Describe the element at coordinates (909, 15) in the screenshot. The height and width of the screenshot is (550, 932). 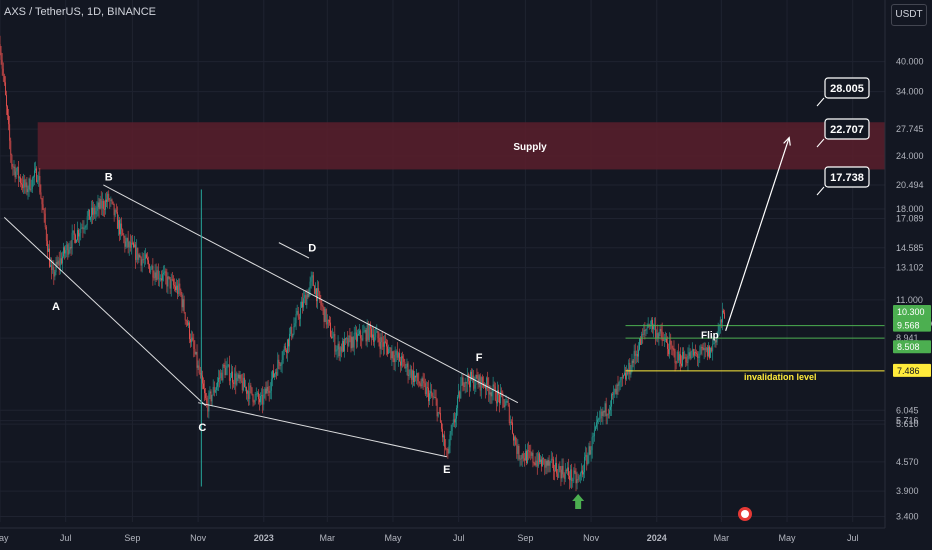
I see `currency-unit-button: USDT` at that location.